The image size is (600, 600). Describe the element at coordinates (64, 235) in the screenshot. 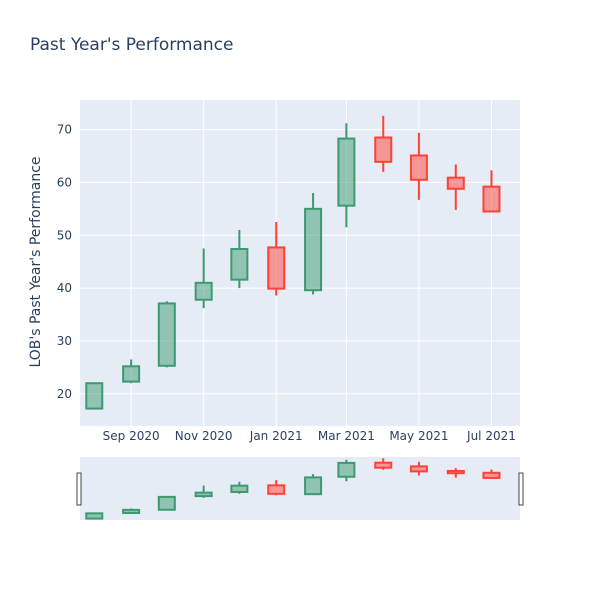

I see `y-tick-label: 50` at that location.